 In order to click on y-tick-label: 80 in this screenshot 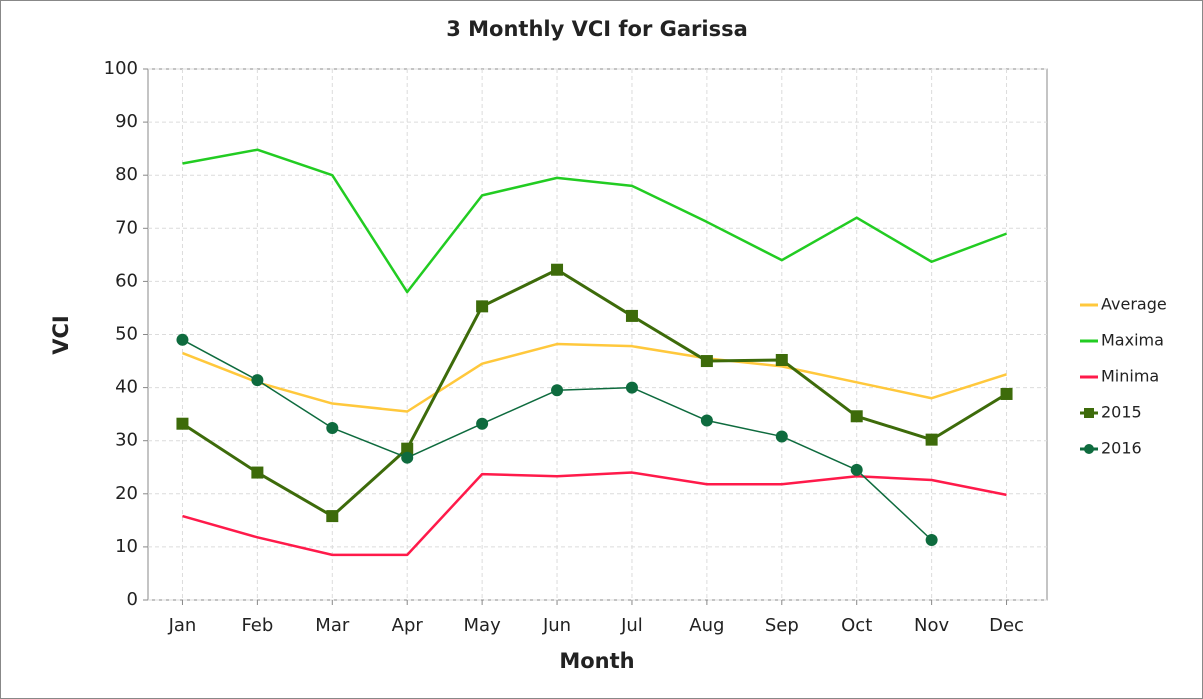, I will do `click(126, 174)`.